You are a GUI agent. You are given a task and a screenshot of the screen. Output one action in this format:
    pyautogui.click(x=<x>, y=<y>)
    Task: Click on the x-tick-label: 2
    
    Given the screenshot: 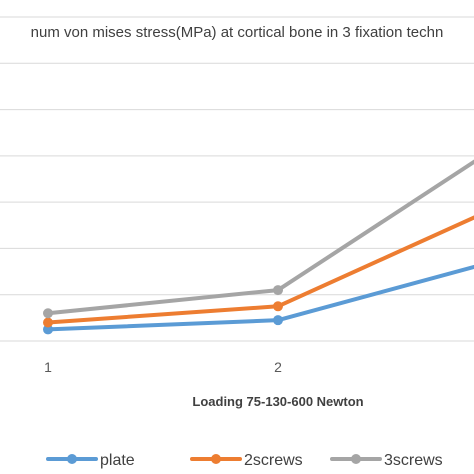 What is the action you would take?
    pyautogui.click(x=278, y=367)
    